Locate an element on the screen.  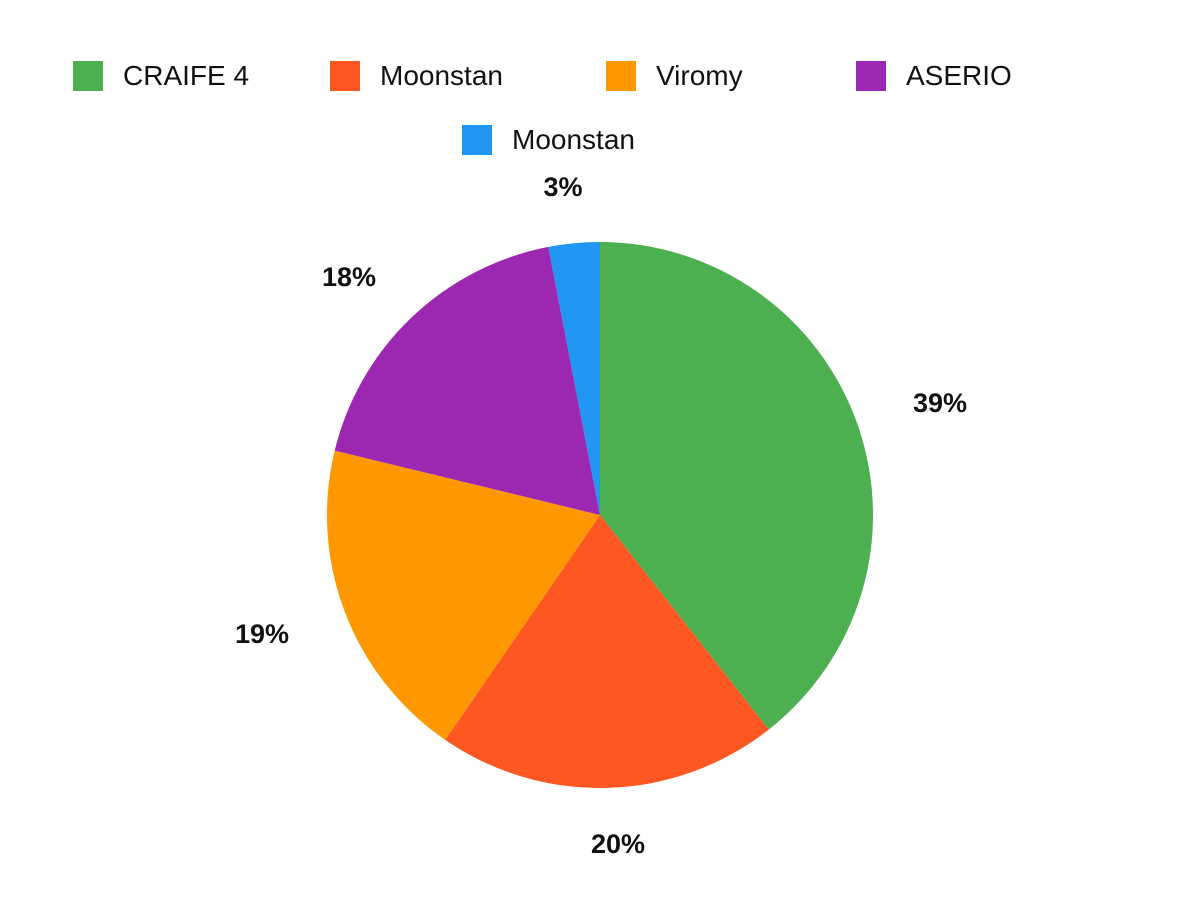
slice-label-moonstan-blue: 3% is located at coordinates (562, 187).